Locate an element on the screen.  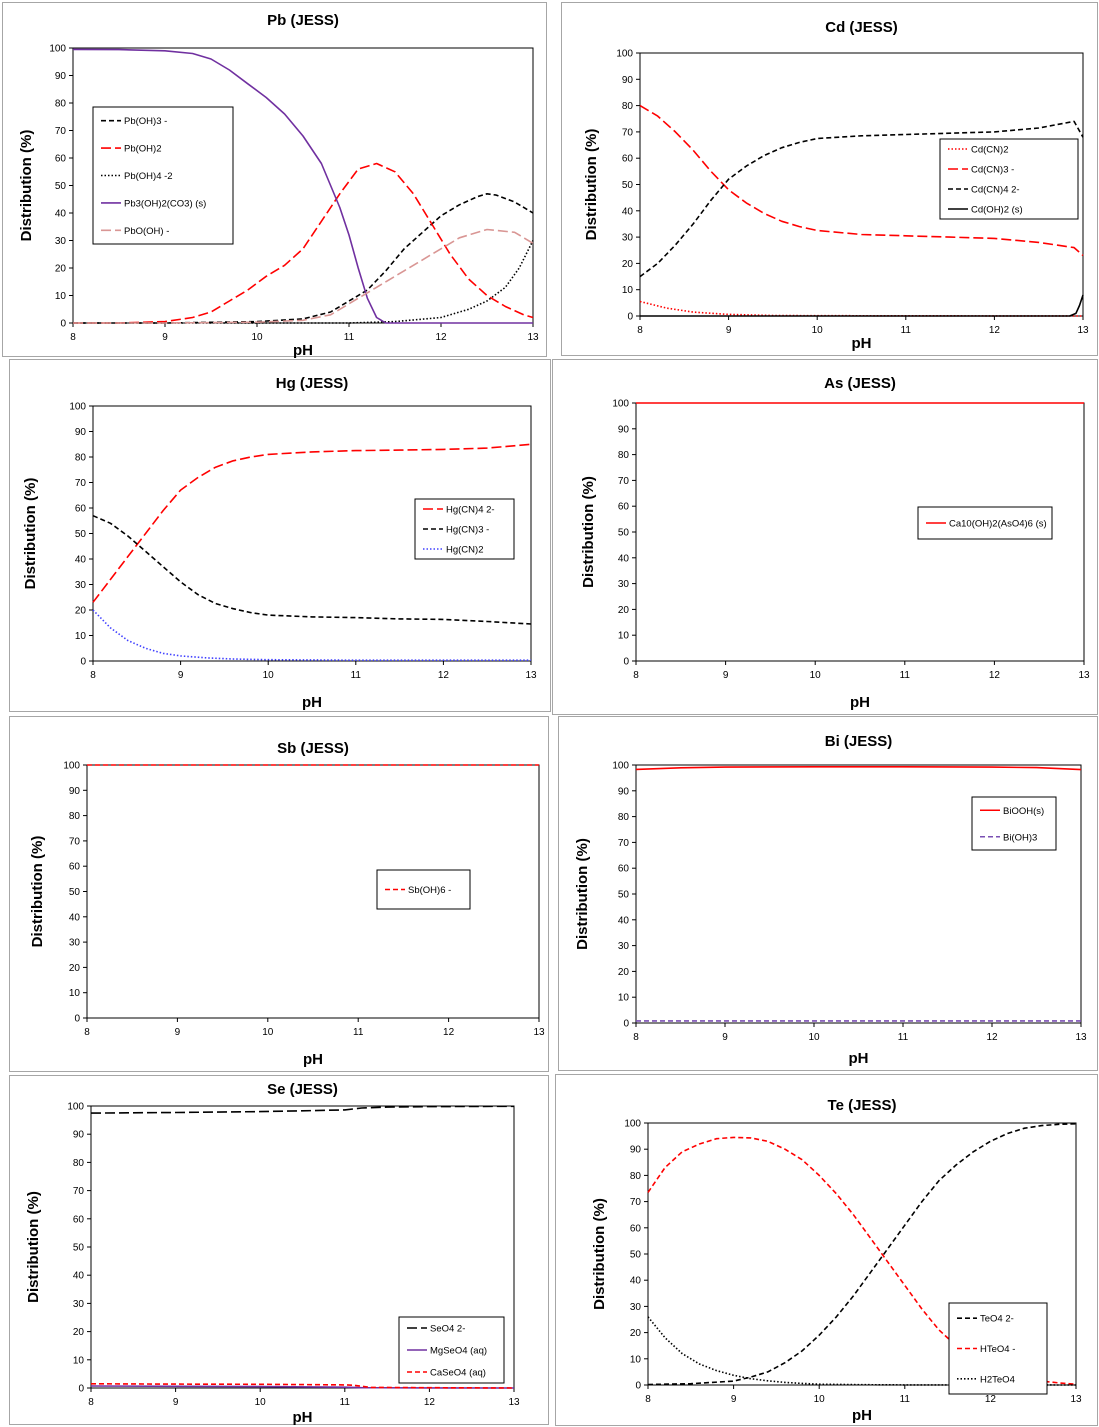
legend-label-2: HTeO4 - is located at coordinates (997, 1349).